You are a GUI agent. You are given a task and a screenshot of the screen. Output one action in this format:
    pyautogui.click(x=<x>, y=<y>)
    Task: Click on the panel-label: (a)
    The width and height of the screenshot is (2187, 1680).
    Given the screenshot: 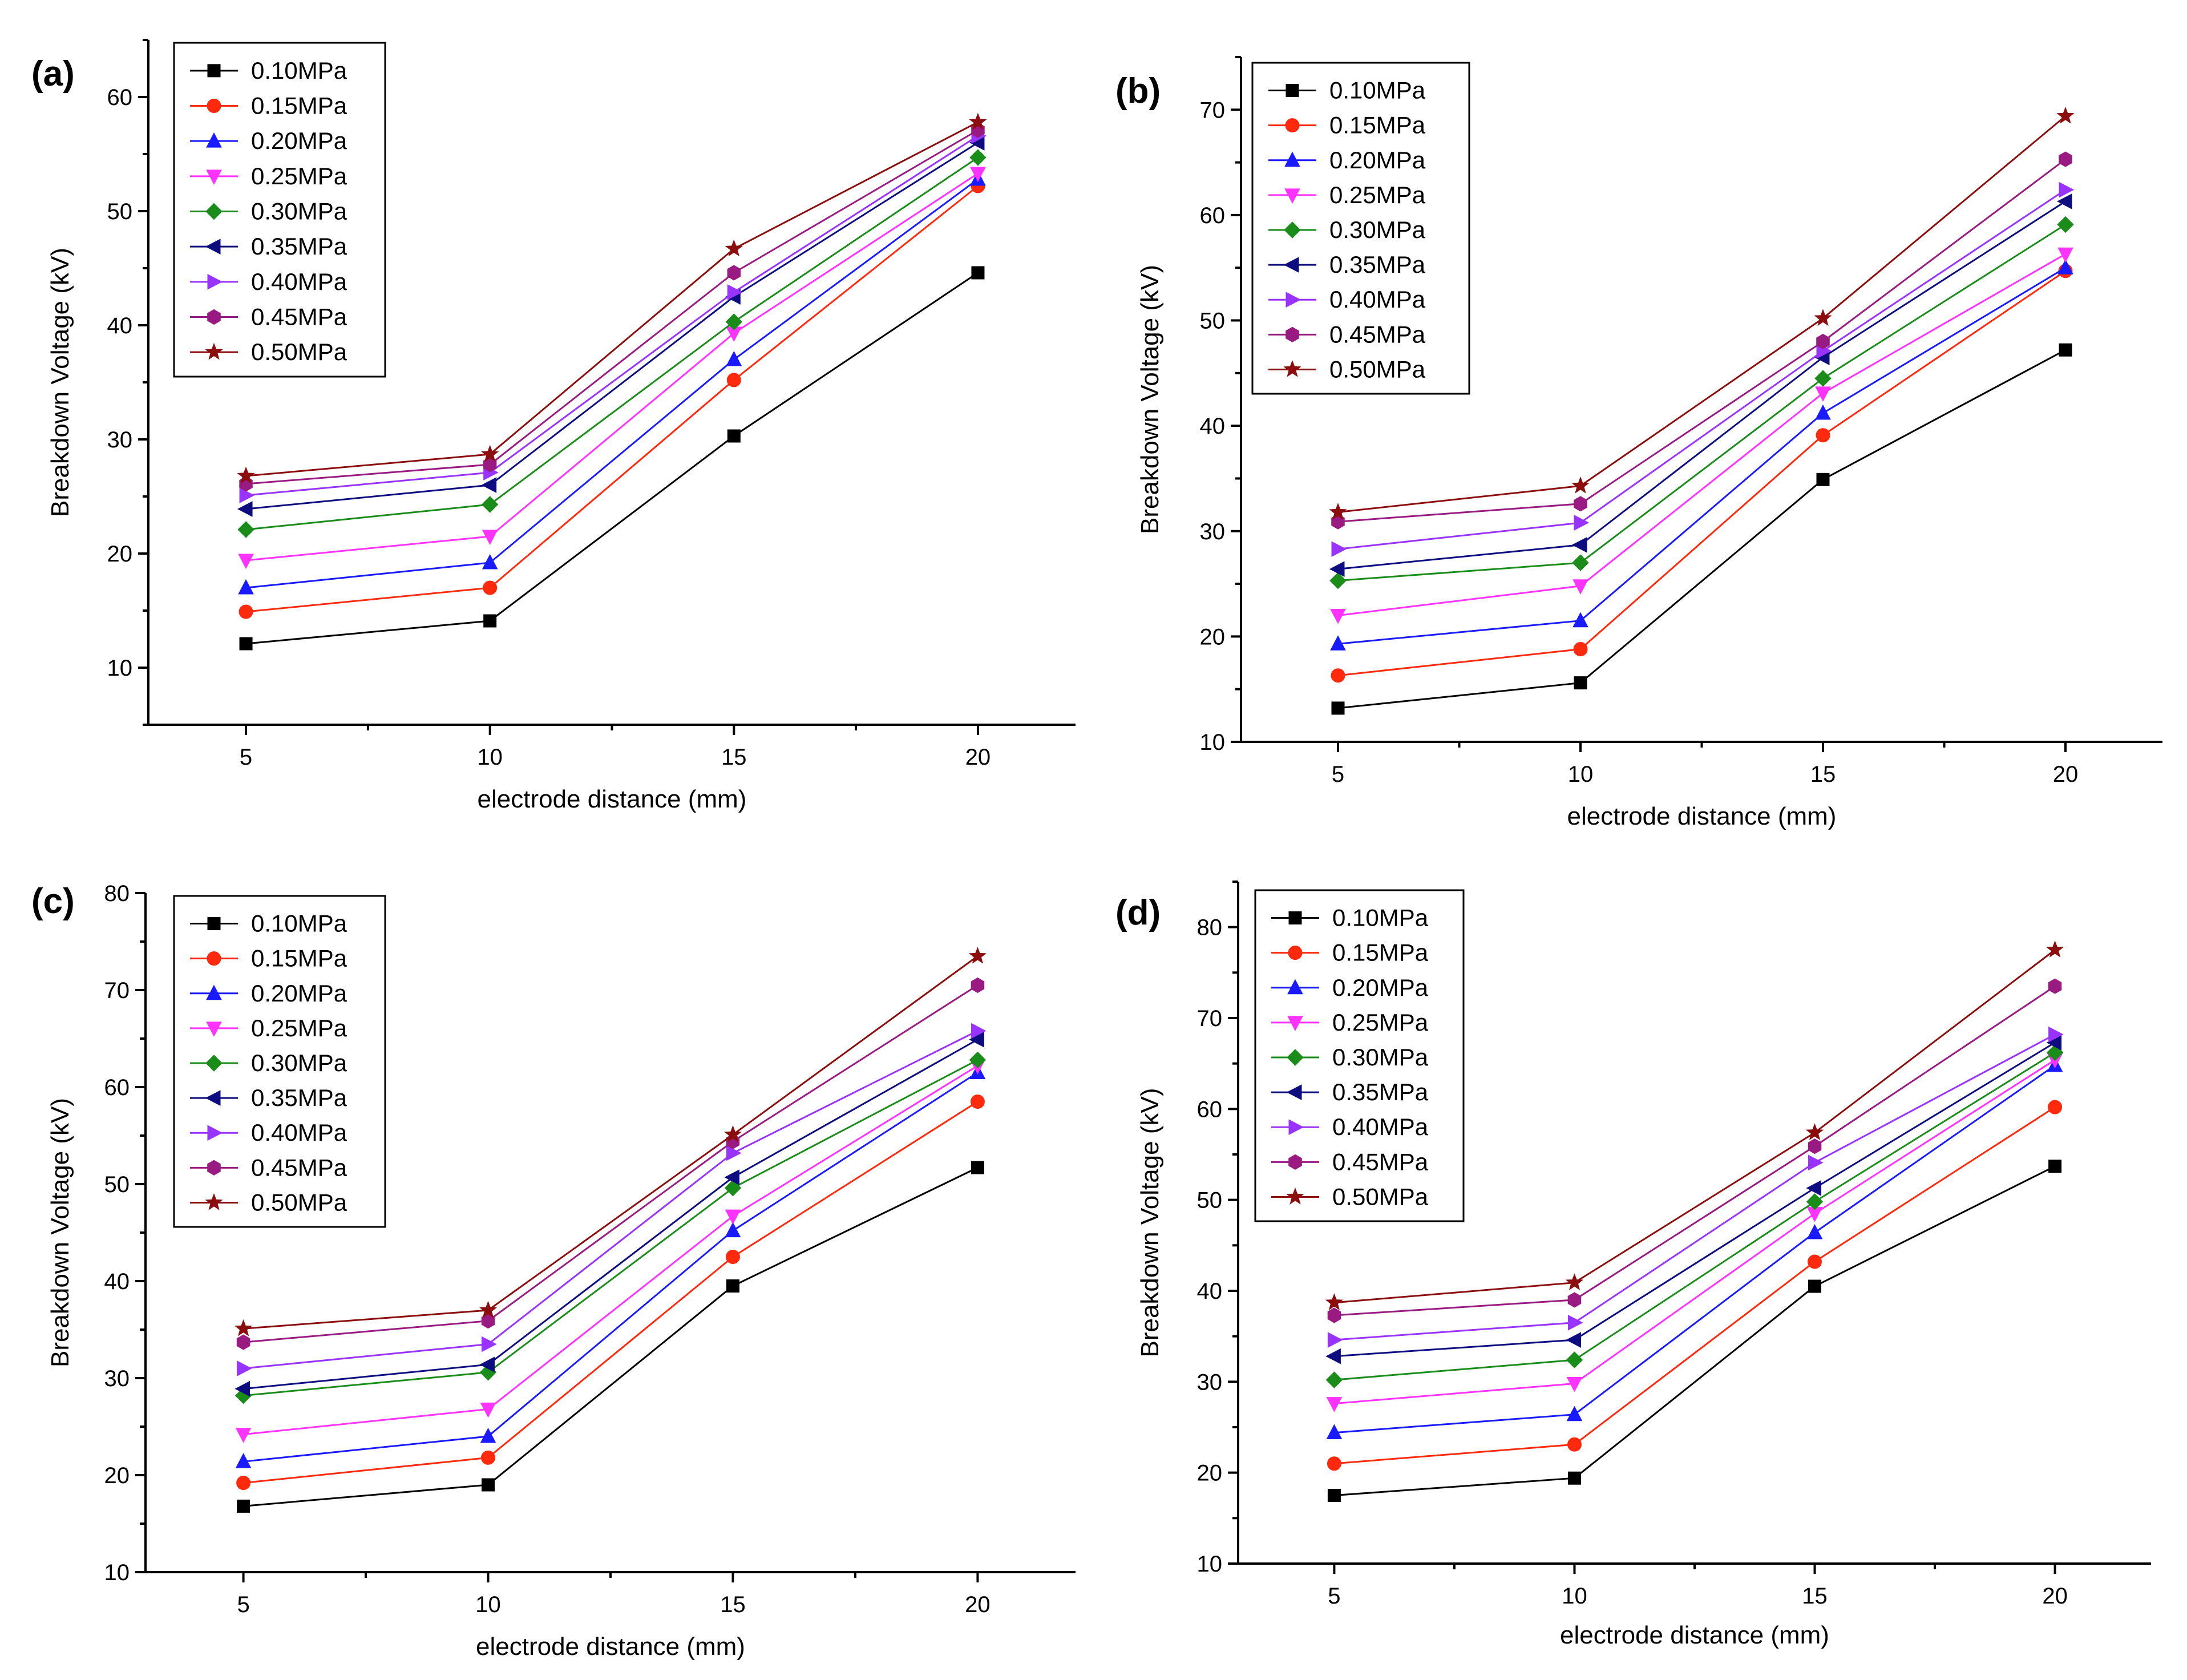 What is the action you would take?
    pyautogui.click(x=53, y=74)
    